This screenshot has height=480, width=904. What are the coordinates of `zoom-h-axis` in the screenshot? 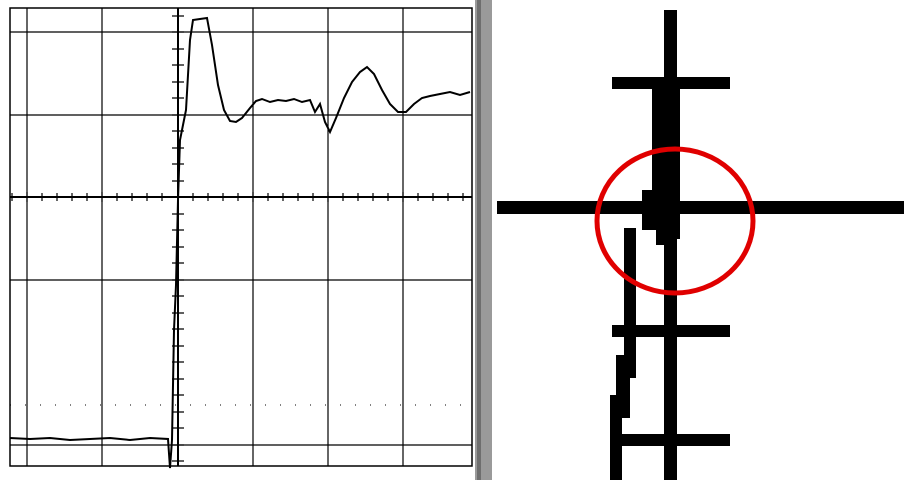 It's located at (700, 207).